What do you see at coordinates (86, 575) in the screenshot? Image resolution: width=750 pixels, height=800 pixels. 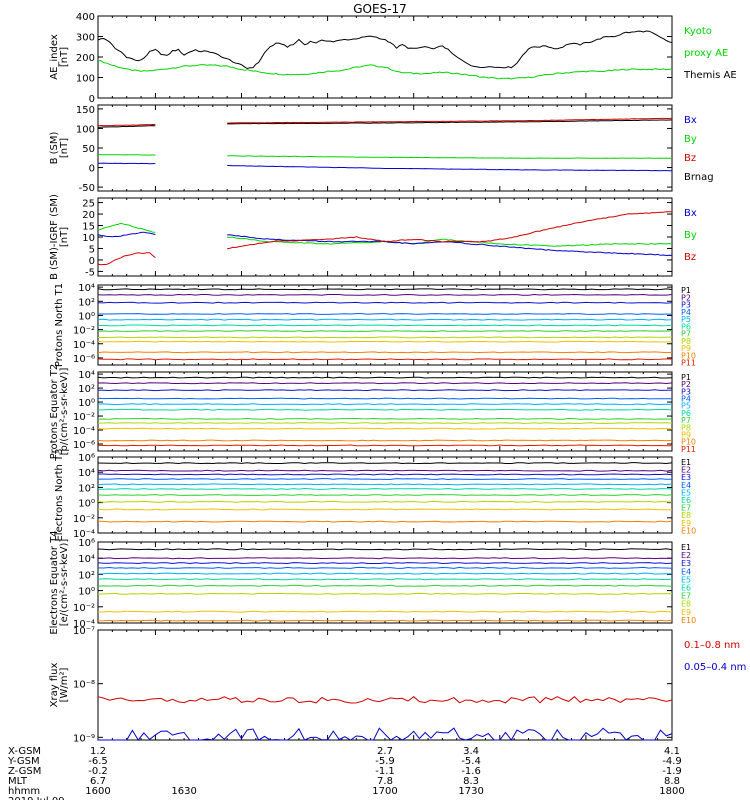 I see `y-tick-label: 10²` at bounding box center [86, 575].